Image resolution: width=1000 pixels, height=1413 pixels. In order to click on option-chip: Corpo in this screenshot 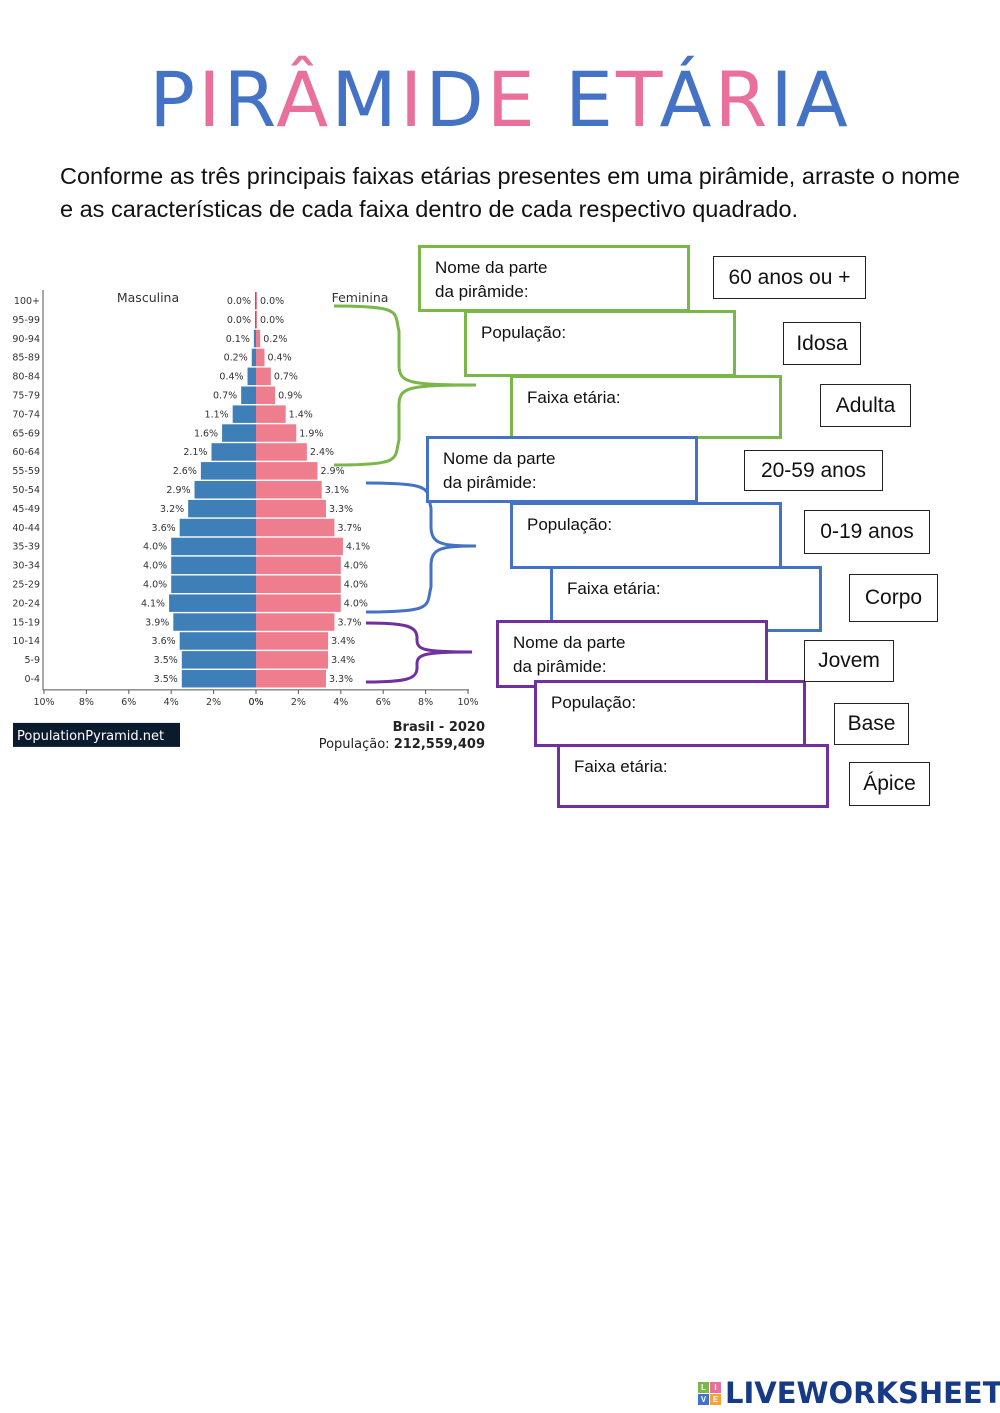, I will do `click(893, 598)`.